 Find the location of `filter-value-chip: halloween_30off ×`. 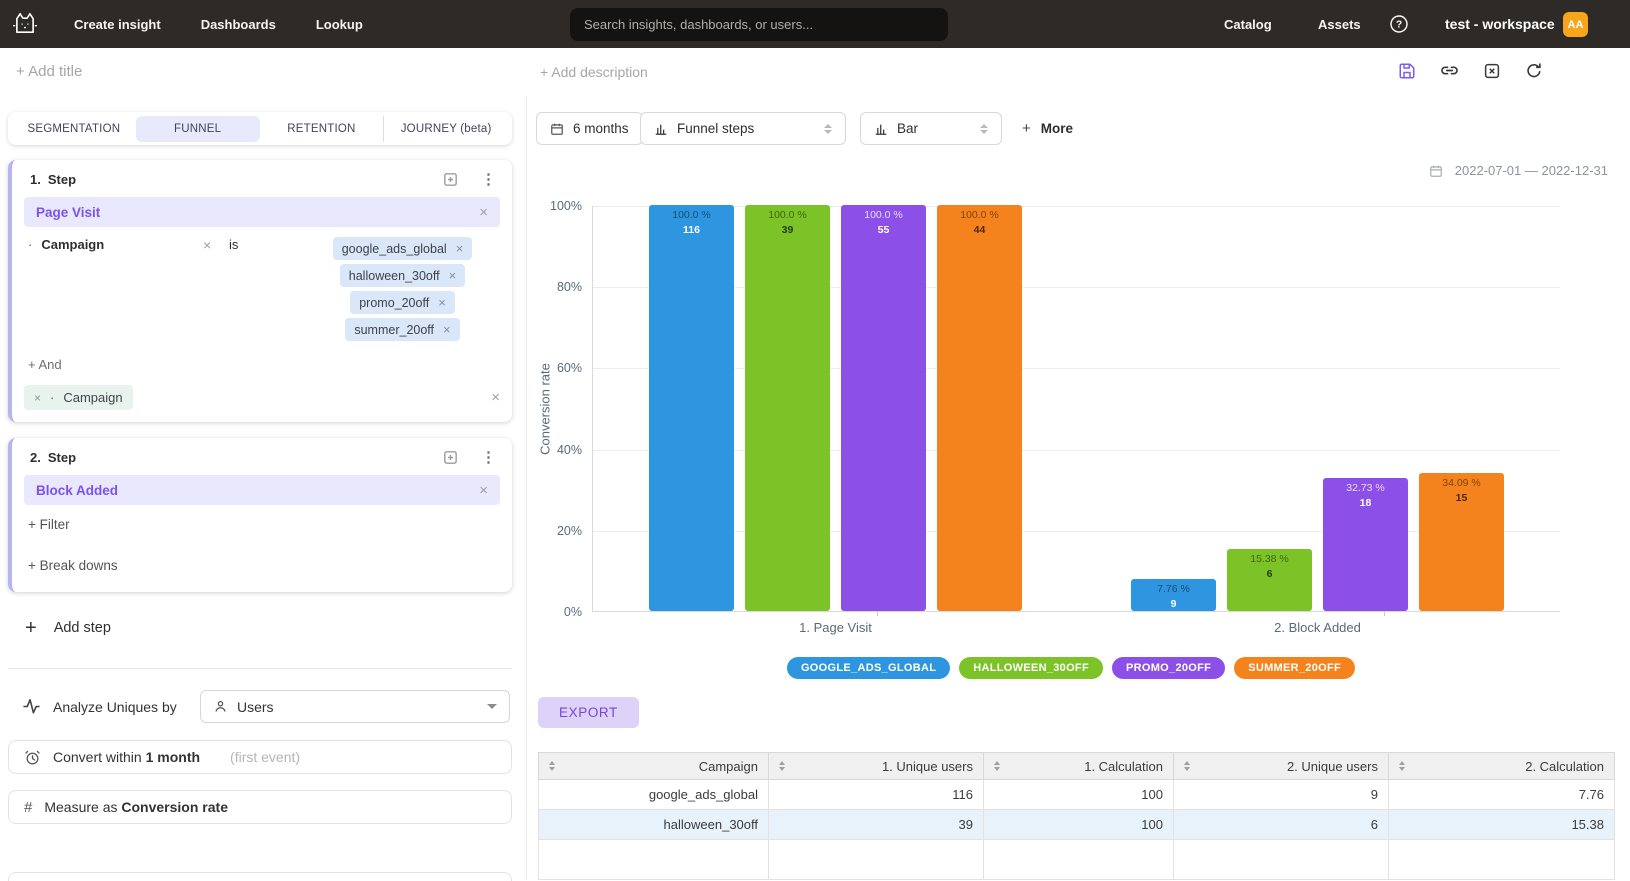

filter-value-chip: halloween_30off × is located at coordinates (402, 275).